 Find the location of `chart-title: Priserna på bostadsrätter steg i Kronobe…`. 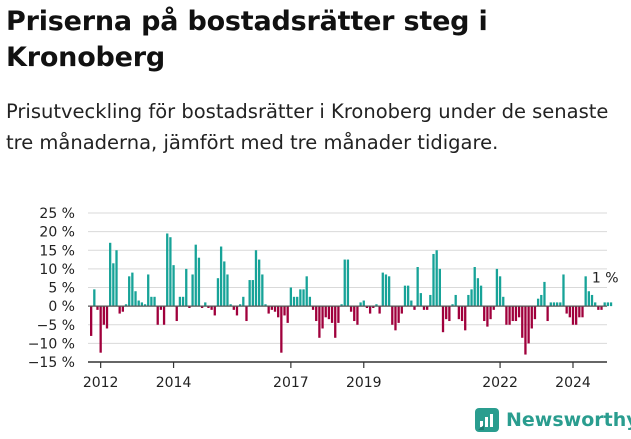

chart-title: Priserna på bostadsrätter steg i Kronobe… is located at coordinates (247, 39).